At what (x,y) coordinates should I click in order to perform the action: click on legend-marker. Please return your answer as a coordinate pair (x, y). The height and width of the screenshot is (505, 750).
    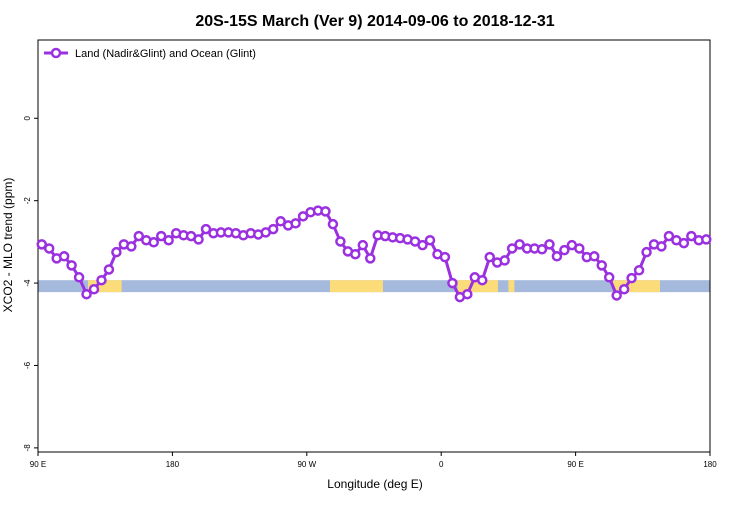
    Looking at the image, I should click on (56, 53).